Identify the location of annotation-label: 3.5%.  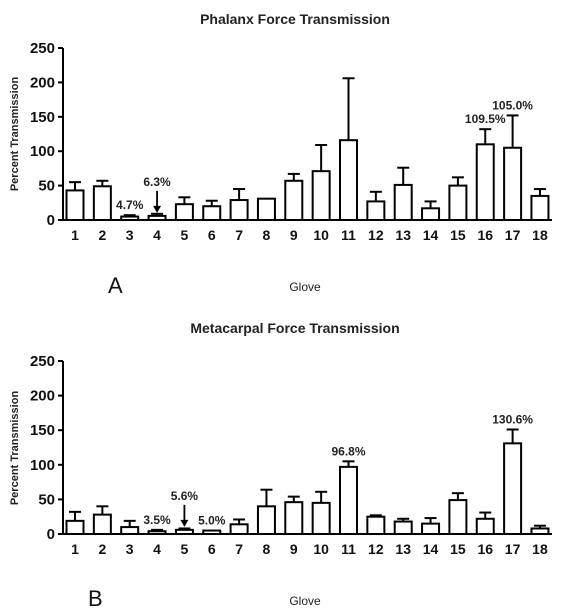
(157, 520).